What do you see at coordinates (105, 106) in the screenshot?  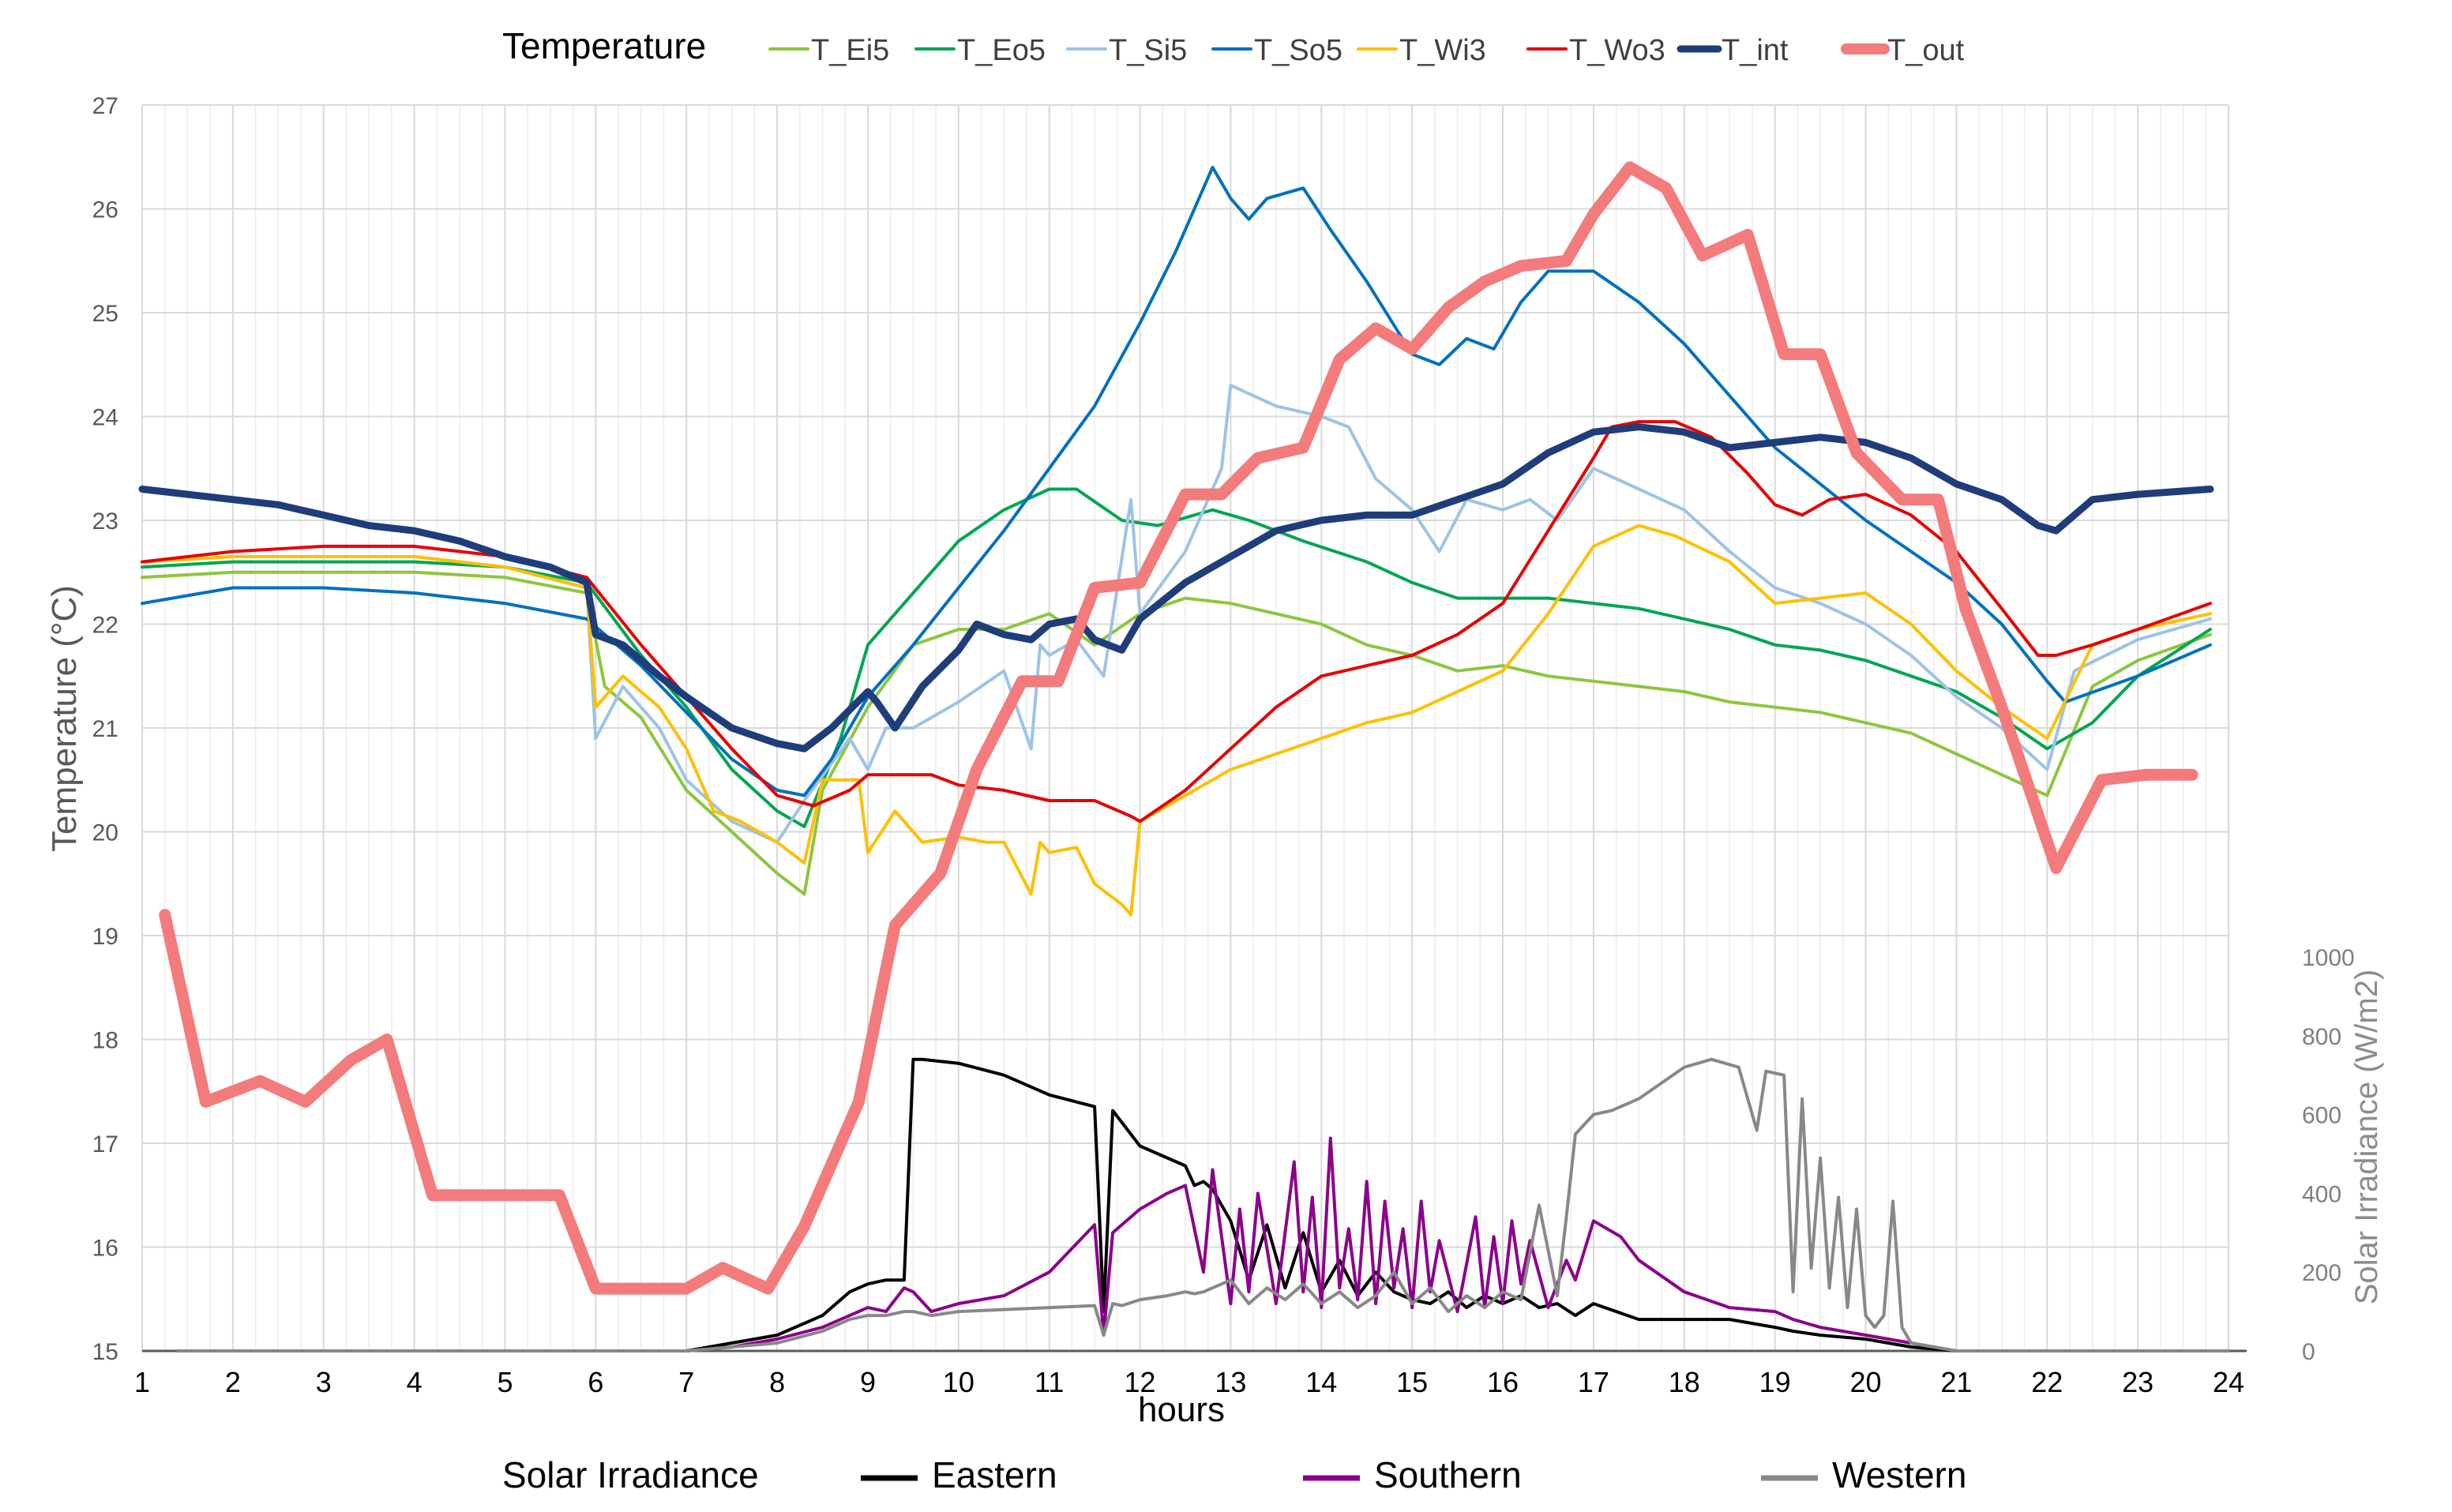 I see `y-tick-label: 27` at bounding box center [105, 106].